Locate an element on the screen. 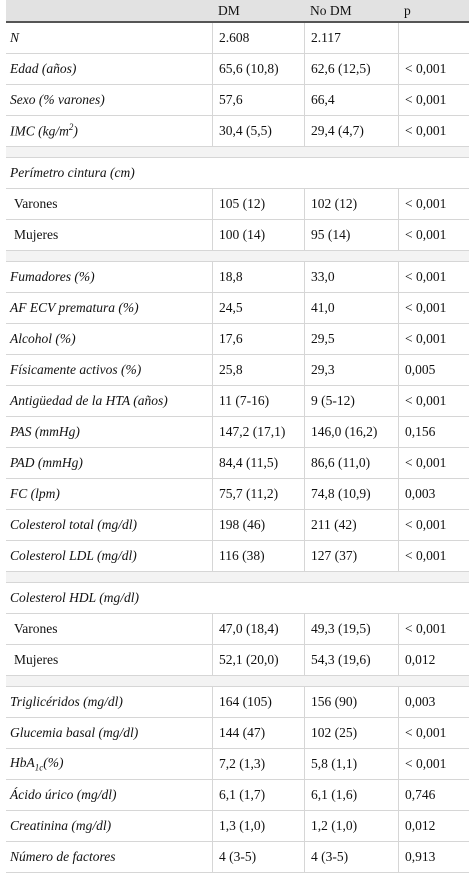  dm-value: 75,7 (11,2) is located at coordinates (258, 494).